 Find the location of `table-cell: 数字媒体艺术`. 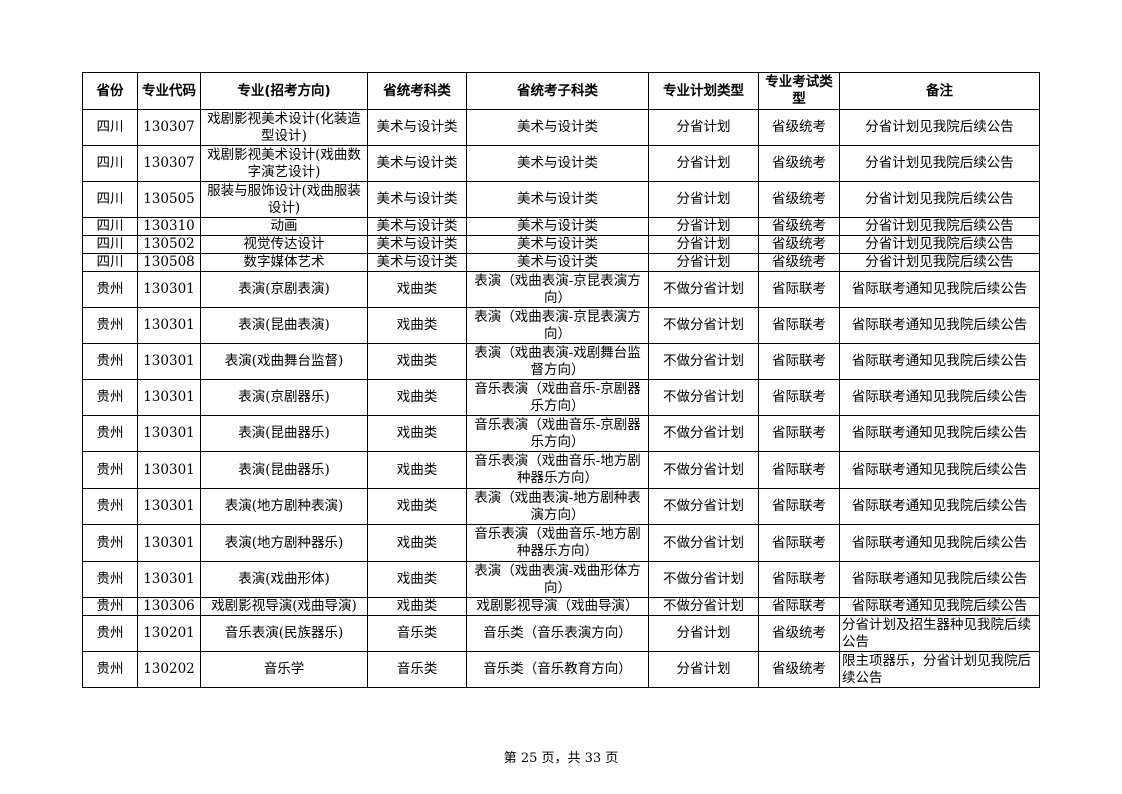

table-cell: 数字媒体艺术 is located at coordinates (284, 262).